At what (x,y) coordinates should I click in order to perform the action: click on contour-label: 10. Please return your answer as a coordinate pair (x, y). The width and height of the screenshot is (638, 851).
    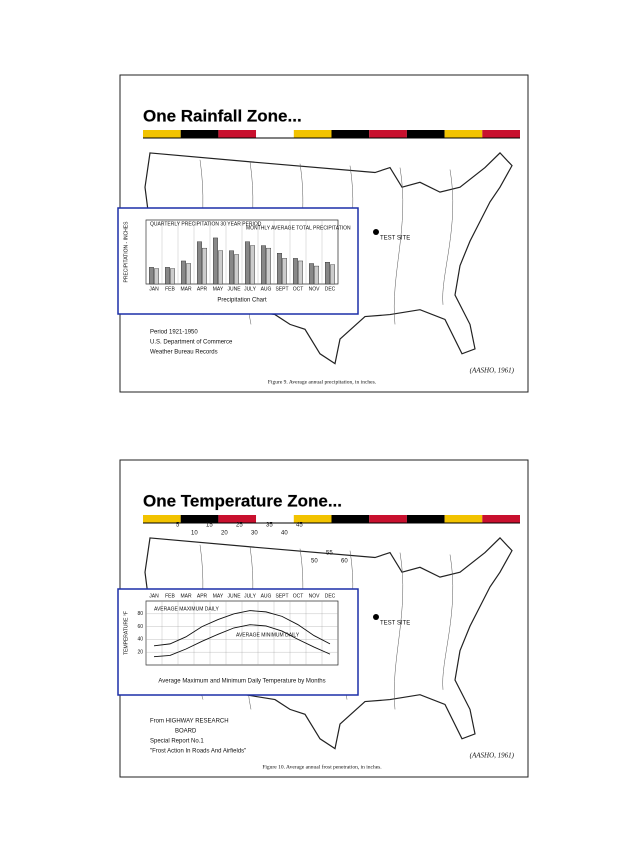
    Looking at the image, I should click on (194, 534).